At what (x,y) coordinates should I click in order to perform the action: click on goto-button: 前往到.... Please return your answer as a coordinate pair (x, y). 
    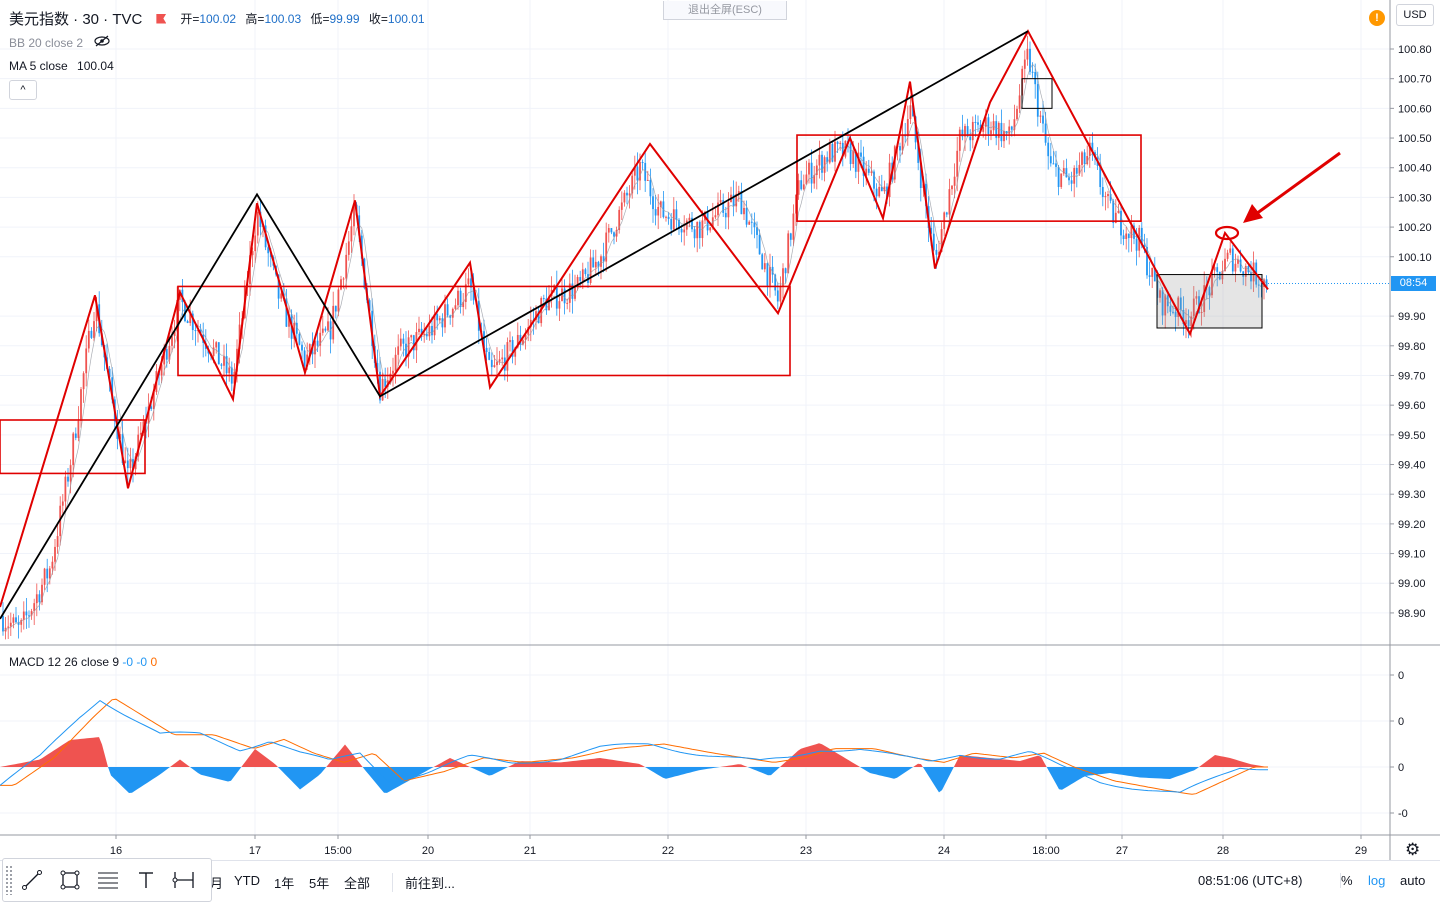
    Looking at the image, I should click on (423, 882).